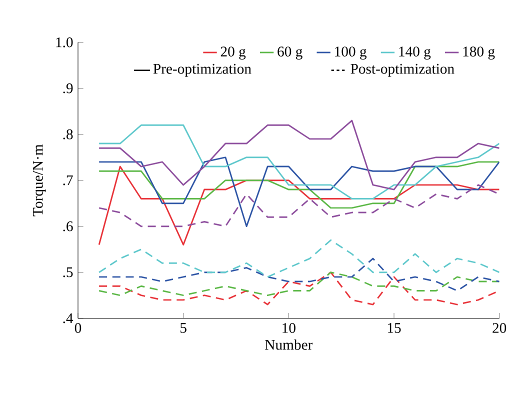 This screenshot has width=514, height=405. What do you see at coordinates (499, 328) in the screenshot?
I see `x-tick-label: 20` at bounding box center [499, 328].